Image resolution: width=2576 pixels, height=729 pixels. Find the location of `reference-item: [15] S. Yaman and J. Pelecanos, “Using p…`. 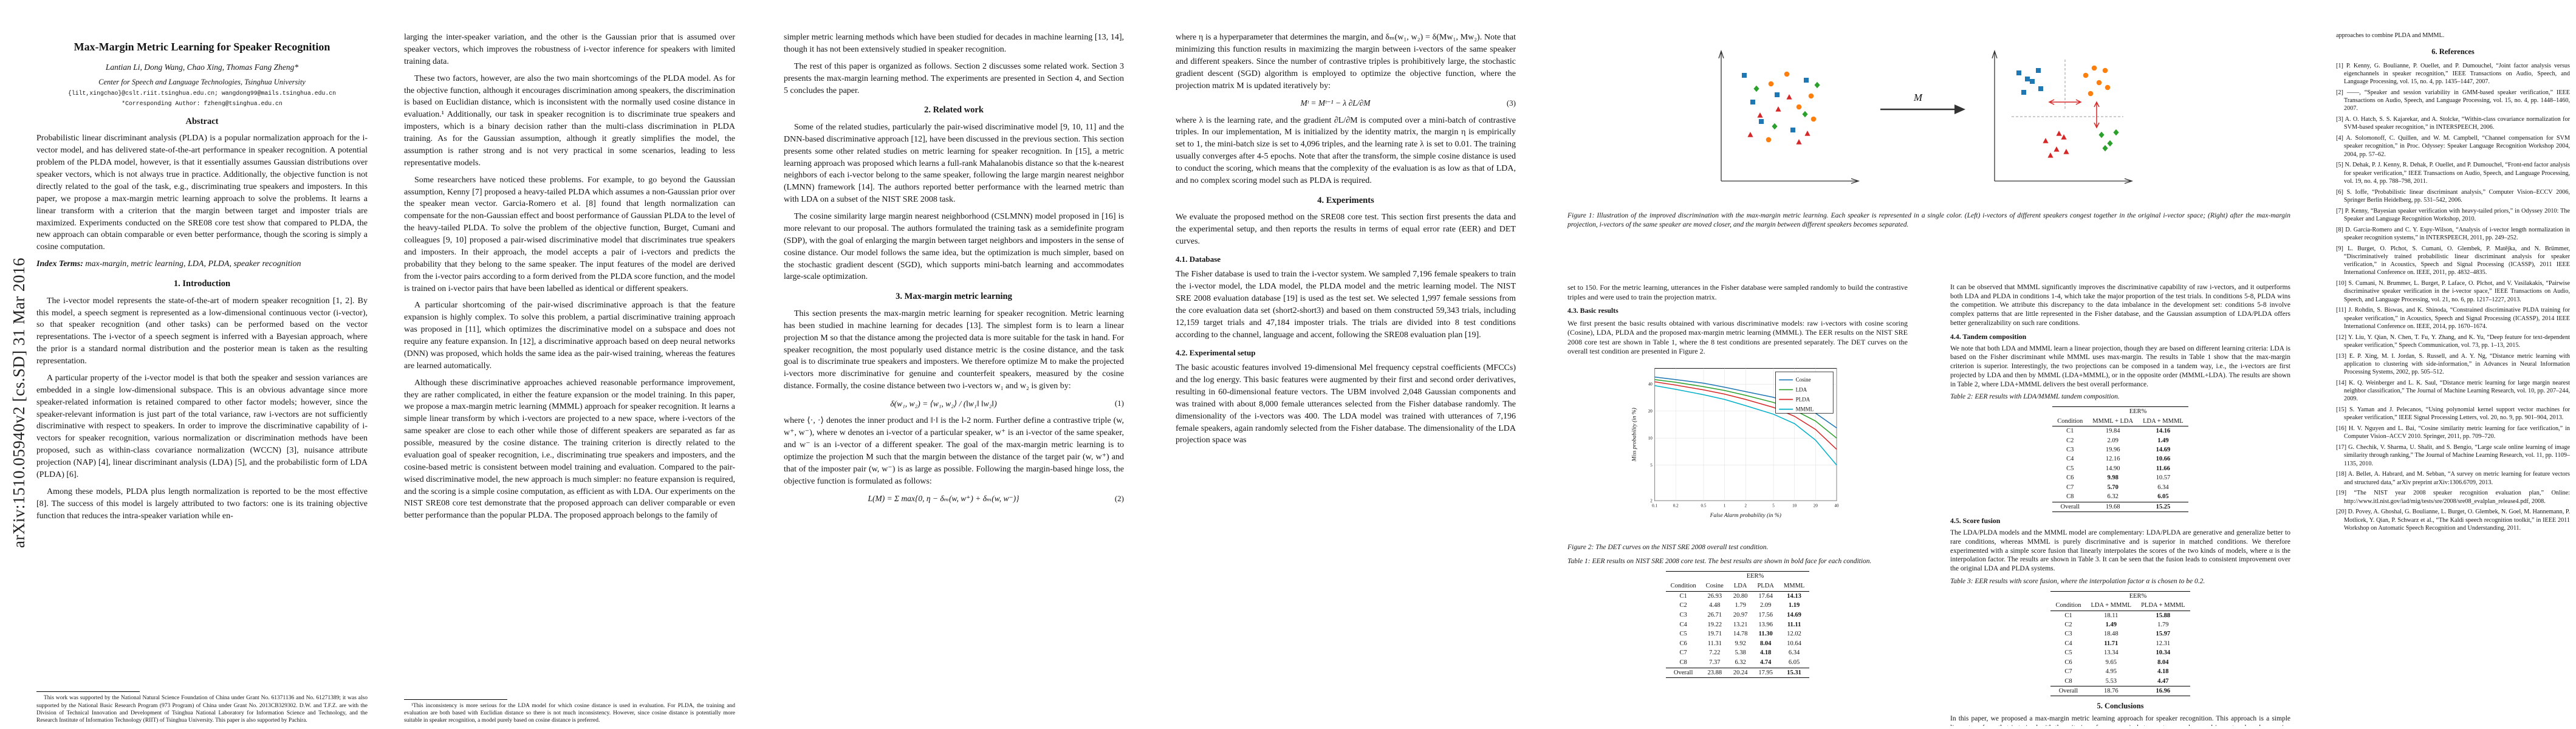

reference-item: [15] S. Yaman and J. Pelecanos, “Using p… is located at coordinates (2453, 414).